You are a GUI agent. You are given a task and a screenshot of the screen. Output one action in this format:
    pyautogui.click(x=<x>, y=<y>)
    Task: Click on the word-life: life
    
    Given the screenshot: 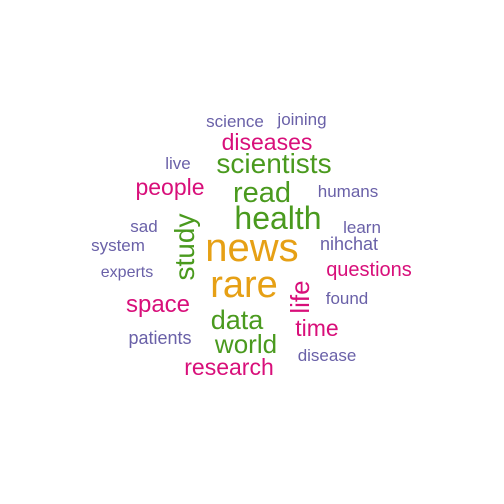 What is the action you would take?
    pyautogui.click(x=300, y=296)
    